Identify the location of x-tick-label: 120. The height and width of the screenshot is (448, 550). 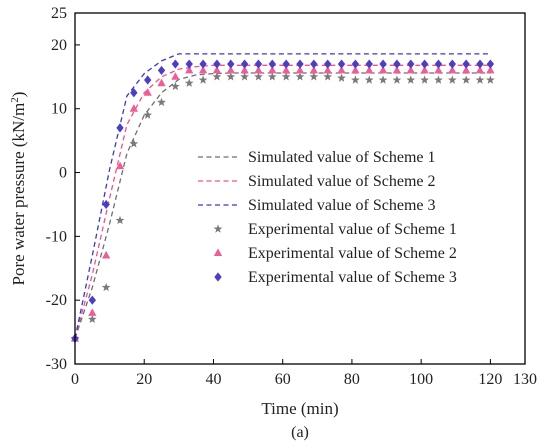
(490, 379).